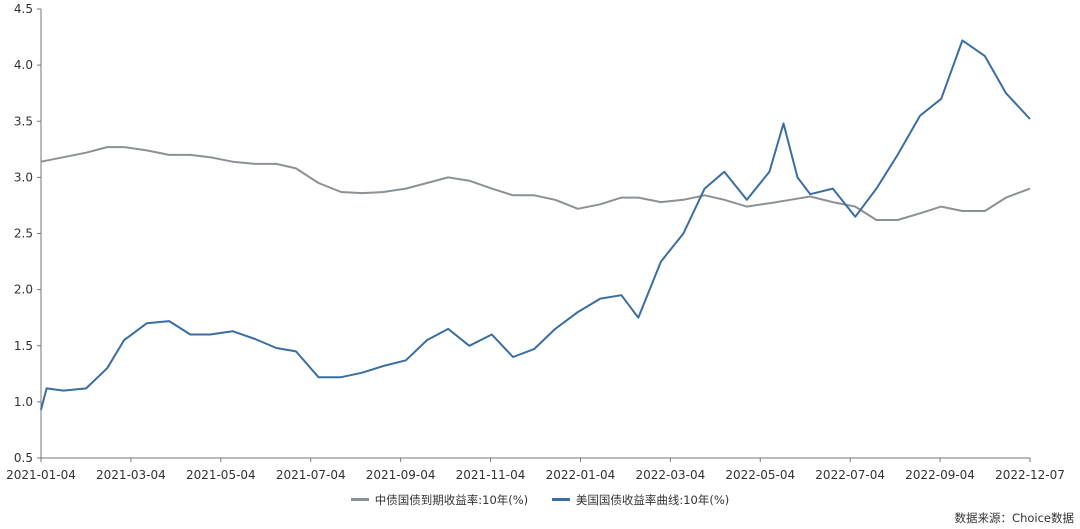 This screenshot has width=1080, height=529. I want to click on y-tick-label: 1.5, so click(23, 346).